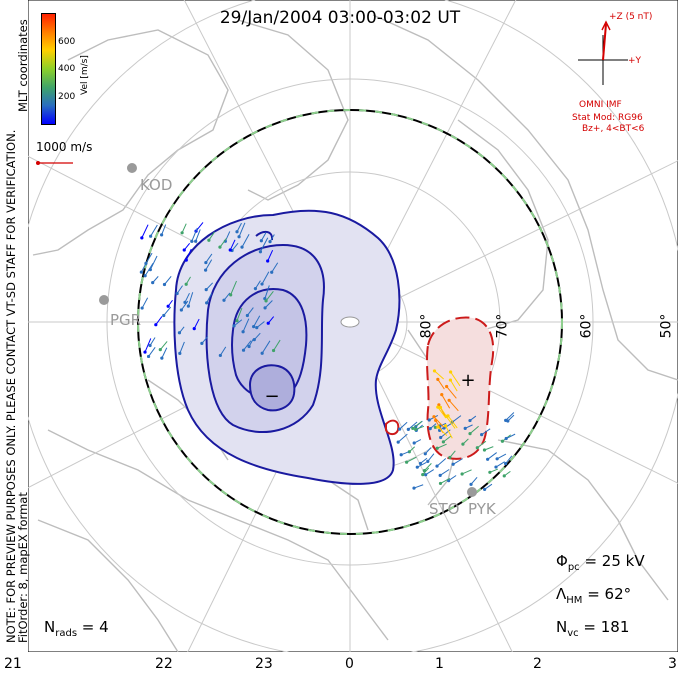 This screenshot has width=680, height=674. I want to click on velocity-colorbar, so click(48, 69).